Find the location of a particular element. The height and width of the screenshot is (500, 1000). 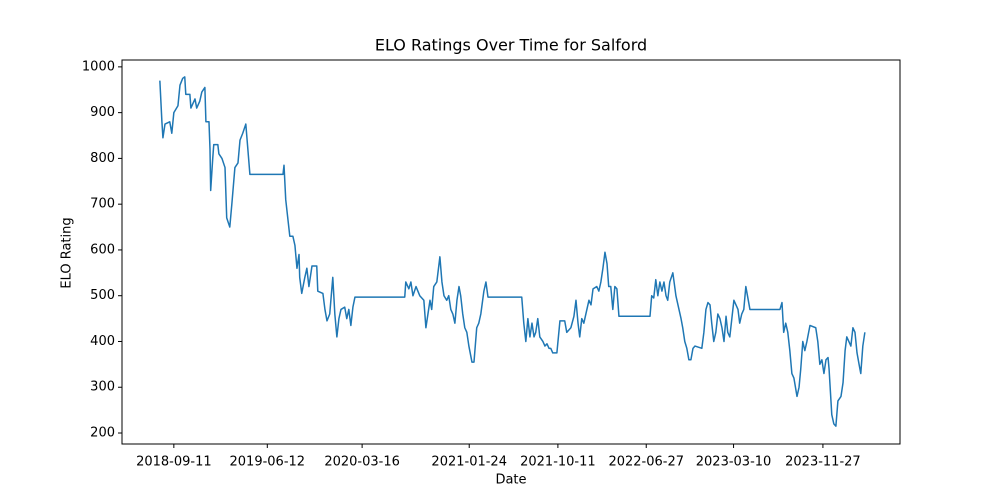

y-tick-label: 300 is located at coordinates (102, 387).